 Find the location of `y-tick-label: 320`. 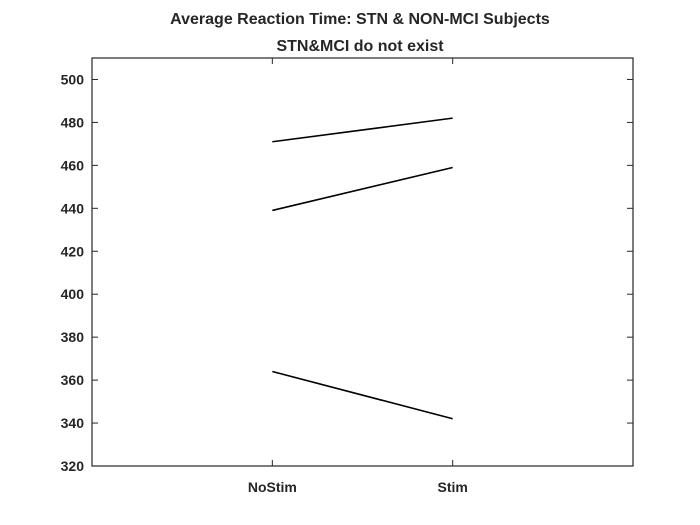

y-tick-label: 320 is located at coordinates (73, 466).